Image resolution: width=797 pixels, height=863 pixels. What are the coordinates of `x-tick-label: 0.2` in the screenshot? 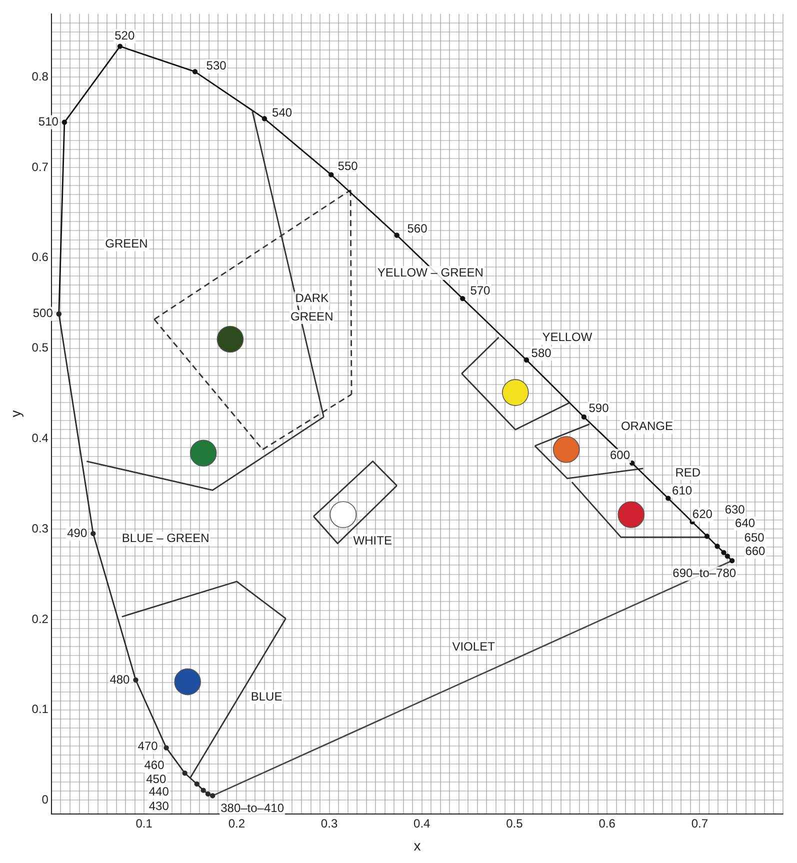 It's located at (237, 823).